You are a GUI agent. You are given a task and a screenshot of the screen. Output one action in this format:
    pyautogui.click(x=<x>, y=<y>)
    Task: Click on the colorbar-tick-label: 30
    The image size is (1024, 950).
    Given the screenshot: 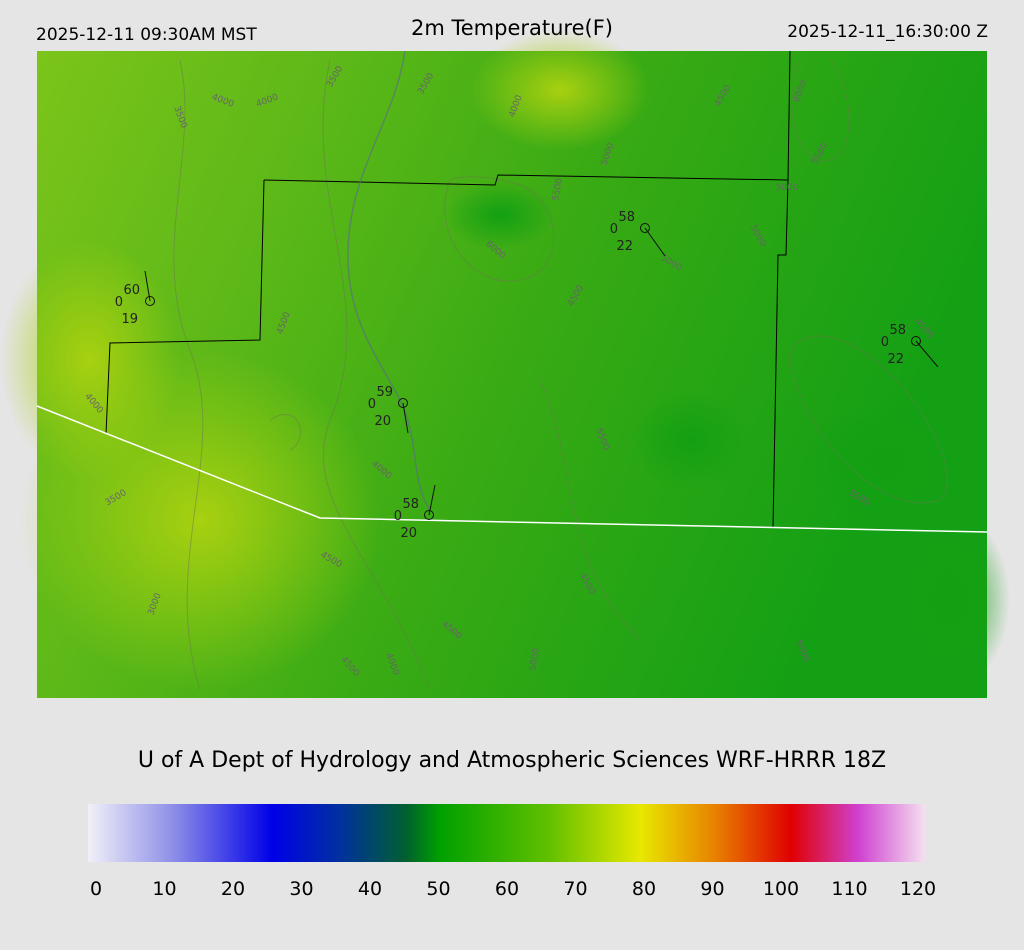 What is the action you would take?
    pyautogui.click(x=301, y=889)
    